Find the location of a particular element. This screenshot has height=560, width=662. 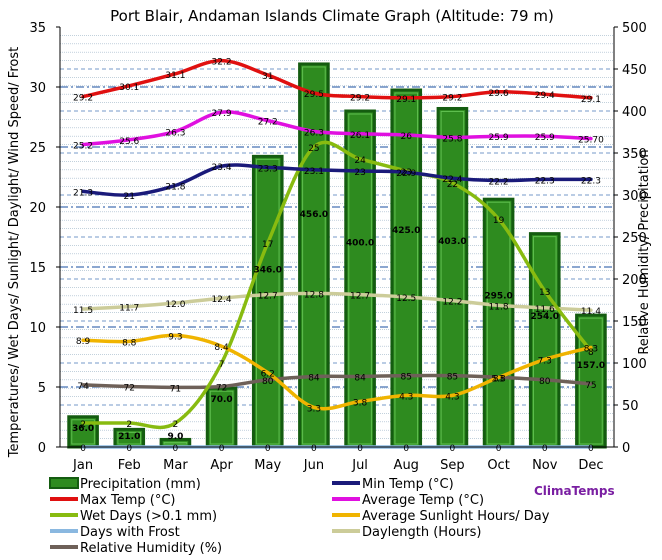

bar-value-label: 403.0 is located at coordinates (452, 242).